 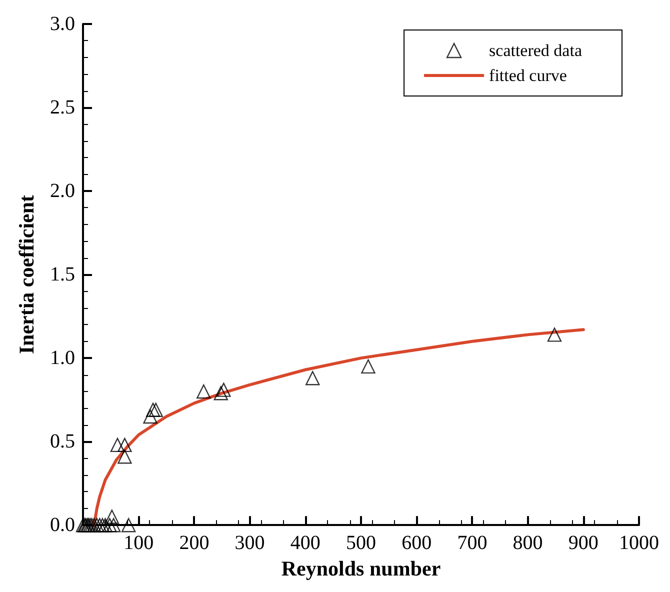 I want to click on legend-label: scattered data, so click(x=535, y=50).